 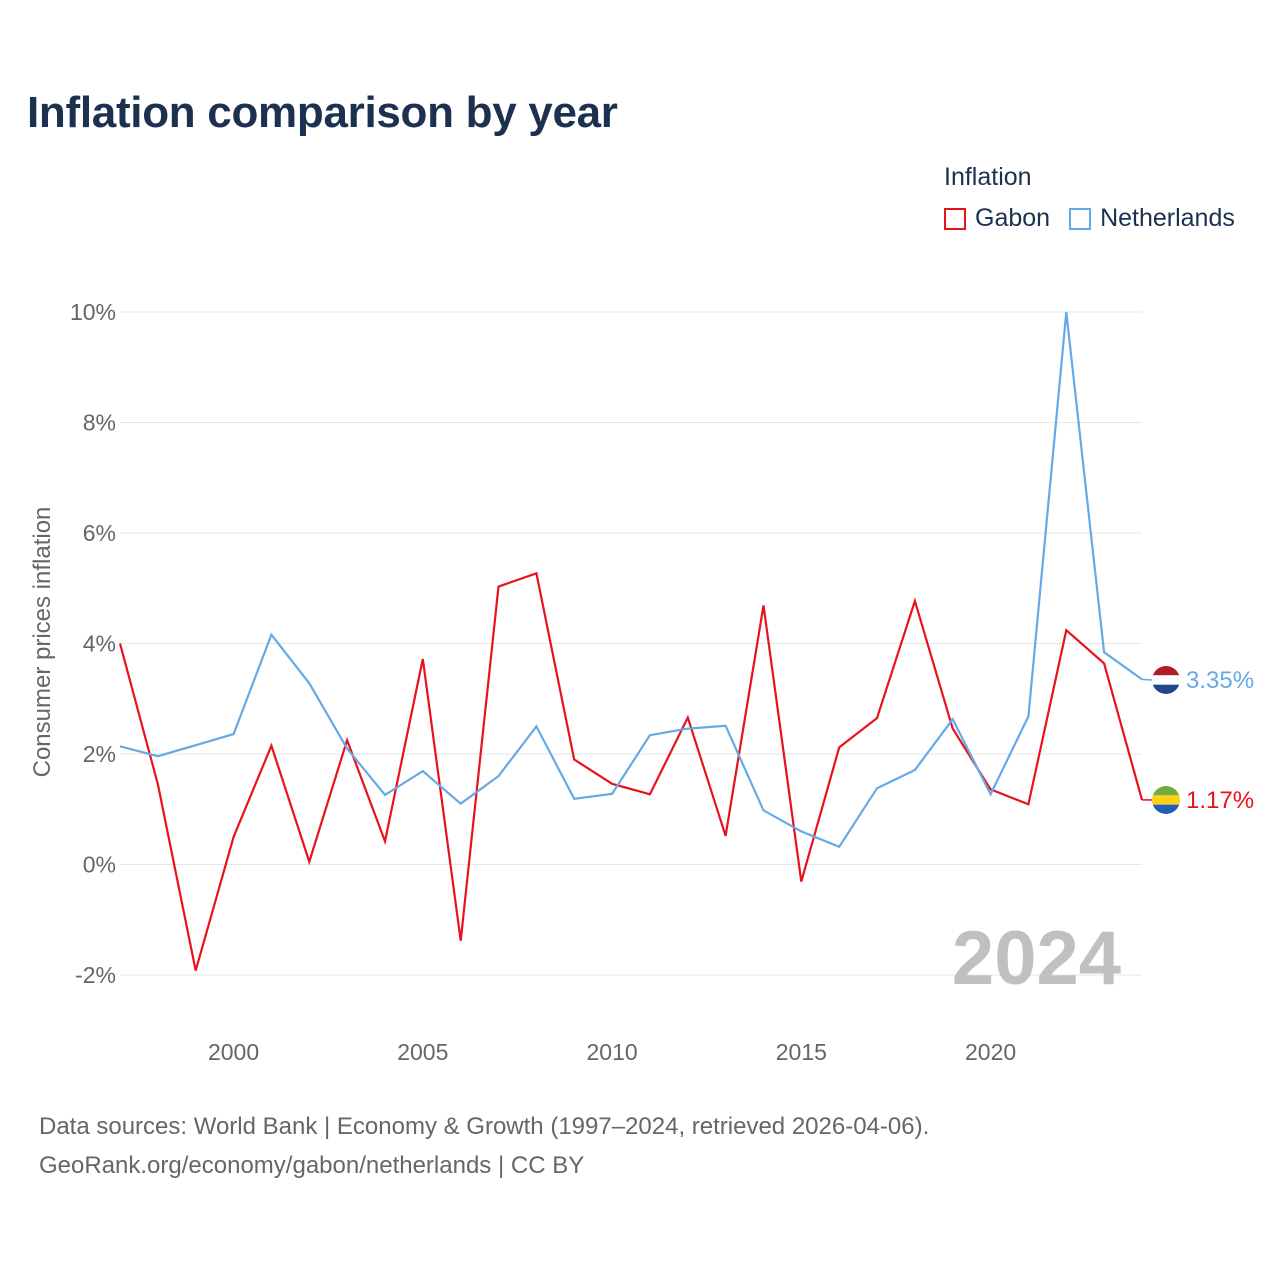 I want to click on y-tick-label: 10%, so click(x=93, y=312).